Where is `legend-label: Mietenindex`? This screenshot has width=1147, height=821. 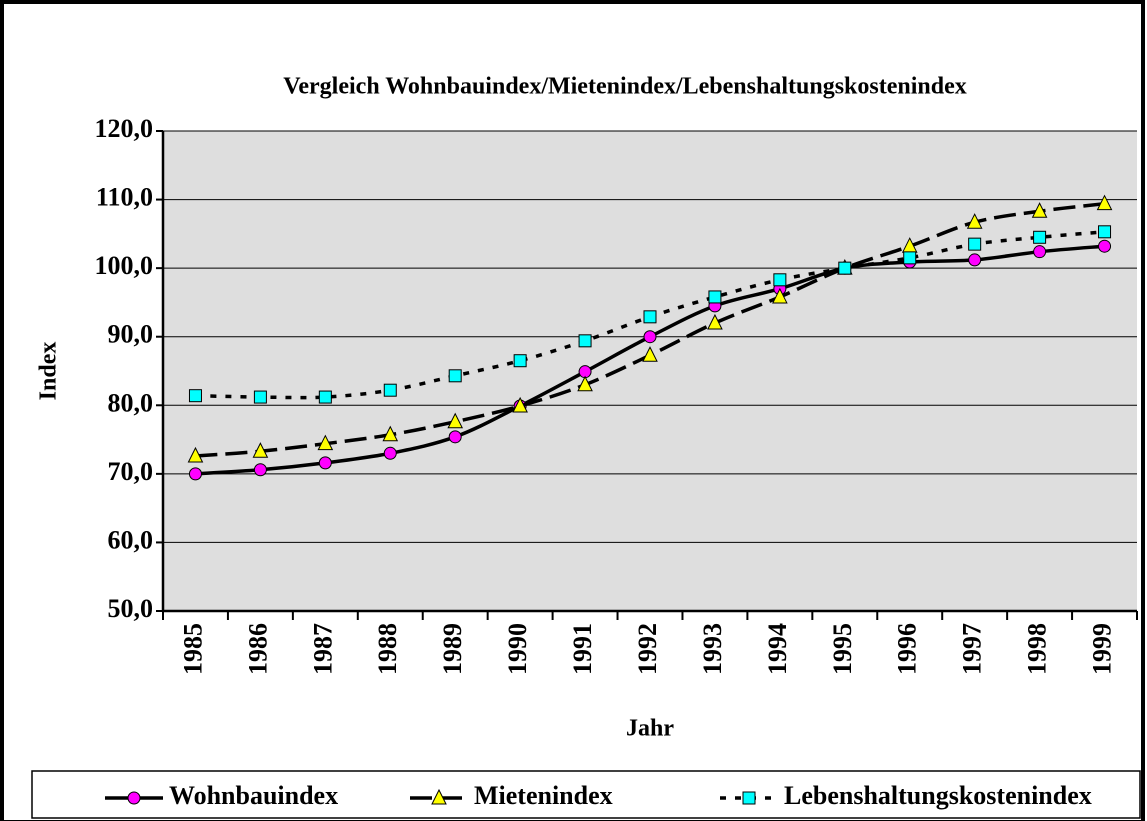 legend-label: Mietenindex is located at coordinates (543, 795).